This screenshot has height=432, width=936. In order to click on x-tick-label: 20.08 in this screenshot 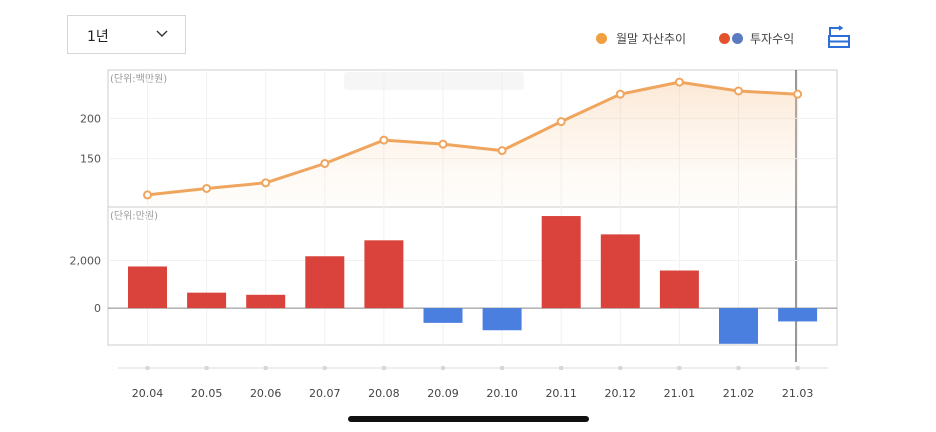, I will do `click(384, 393)`.